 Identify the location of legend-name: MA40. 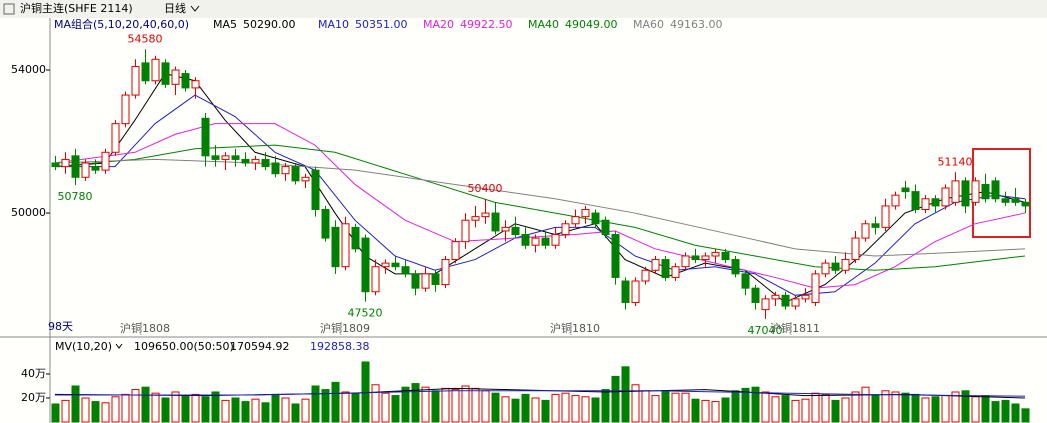
(543, 24).